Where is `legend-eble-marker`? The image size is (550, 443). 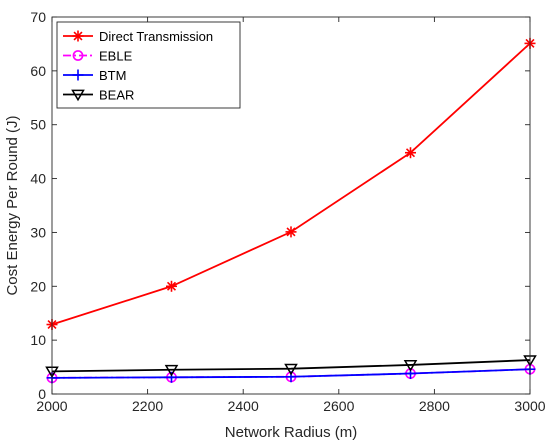
legend-eble-marker is located at coordinates (78, 55).